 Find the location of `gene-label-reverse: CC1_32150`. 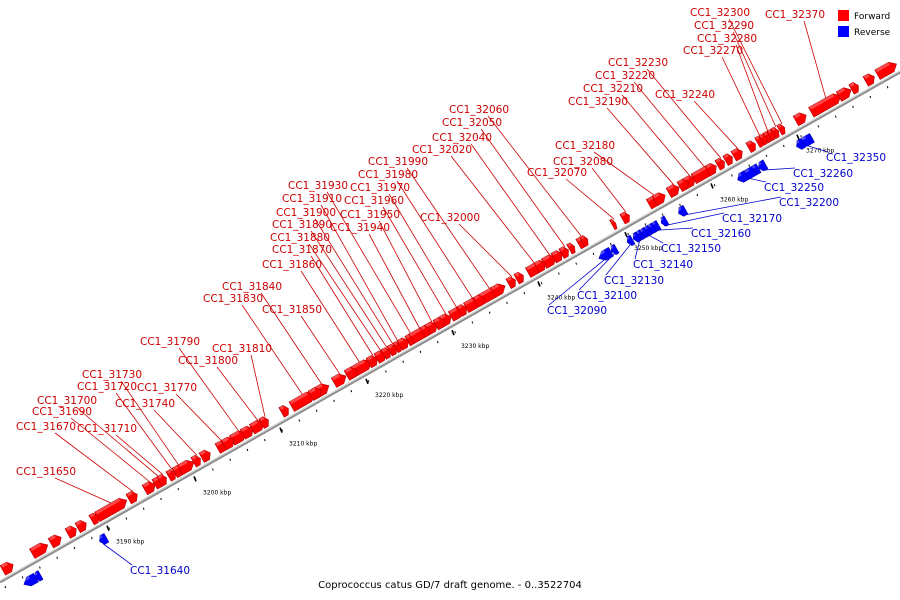

gene-label-reverse: CC1_32150 is located at coordinates (691, 249).